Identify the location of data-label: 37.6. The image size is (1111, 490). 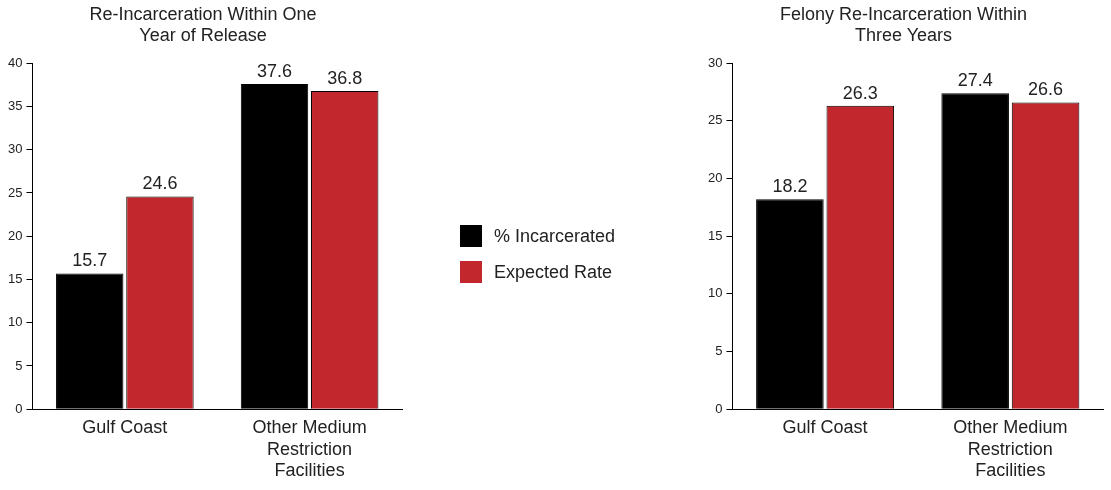
(274, 70).